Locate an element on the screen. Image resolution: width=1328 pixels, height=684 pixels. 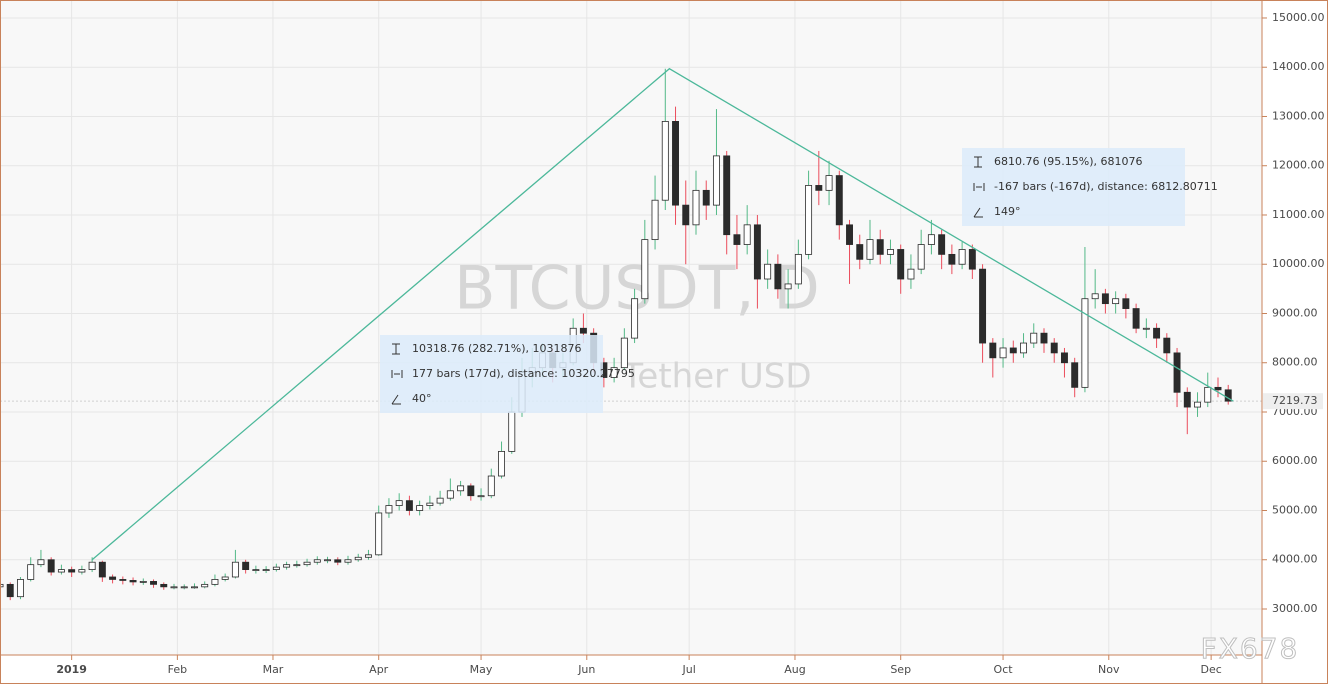
measure-box is located at coordinates (491, 374).